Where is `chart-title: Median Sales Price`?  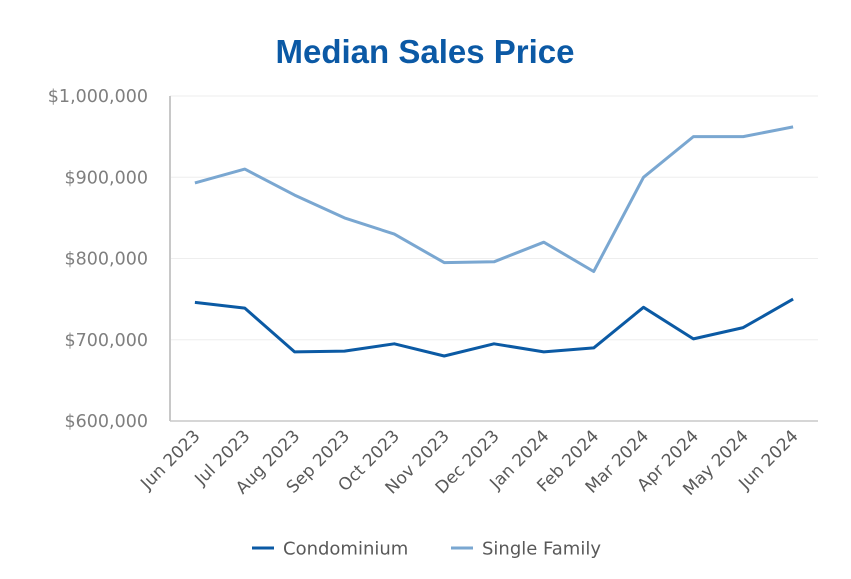 chart-title: Median Sales Price is located at coordinates (425, 51).